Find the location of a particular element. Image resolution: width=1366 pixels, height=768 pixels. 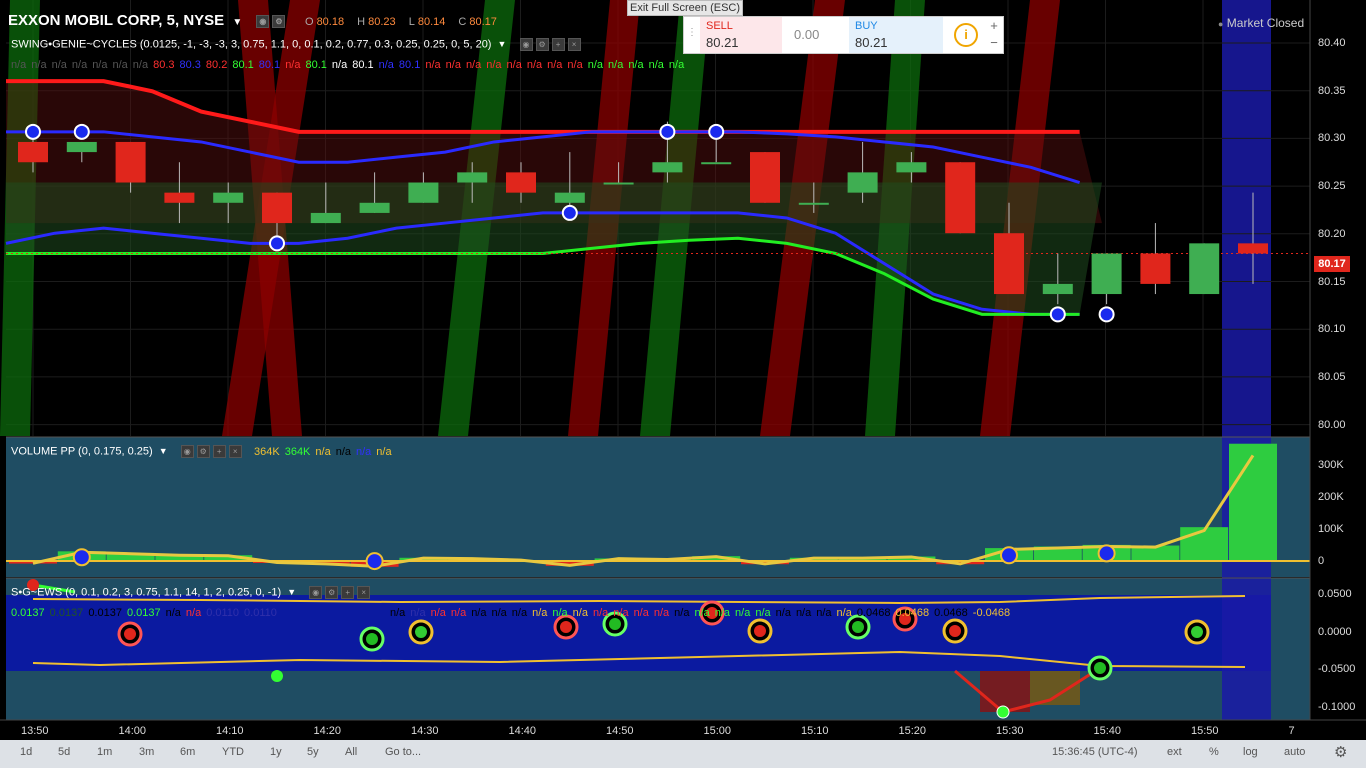

range-button-1d: 1d is located at coordinates (26, 752).